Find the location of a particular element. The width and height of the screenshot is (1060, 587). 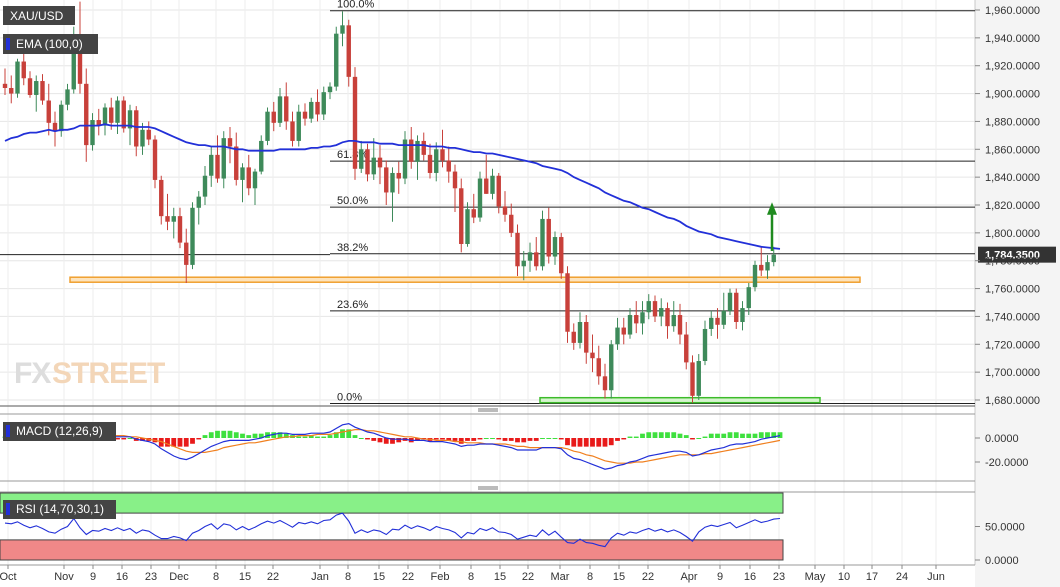

time-tick-label: 16 is located at coordinates (750, 577).